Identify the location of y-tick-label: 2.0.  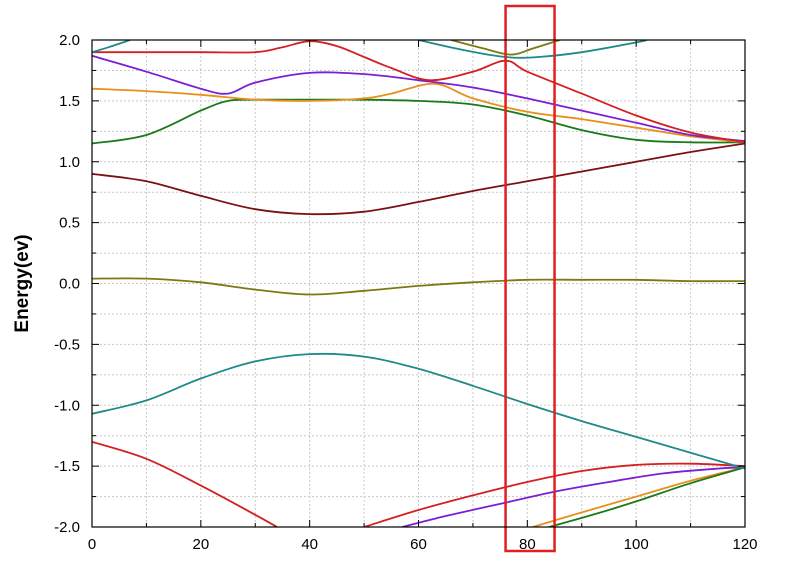
(69, 40).